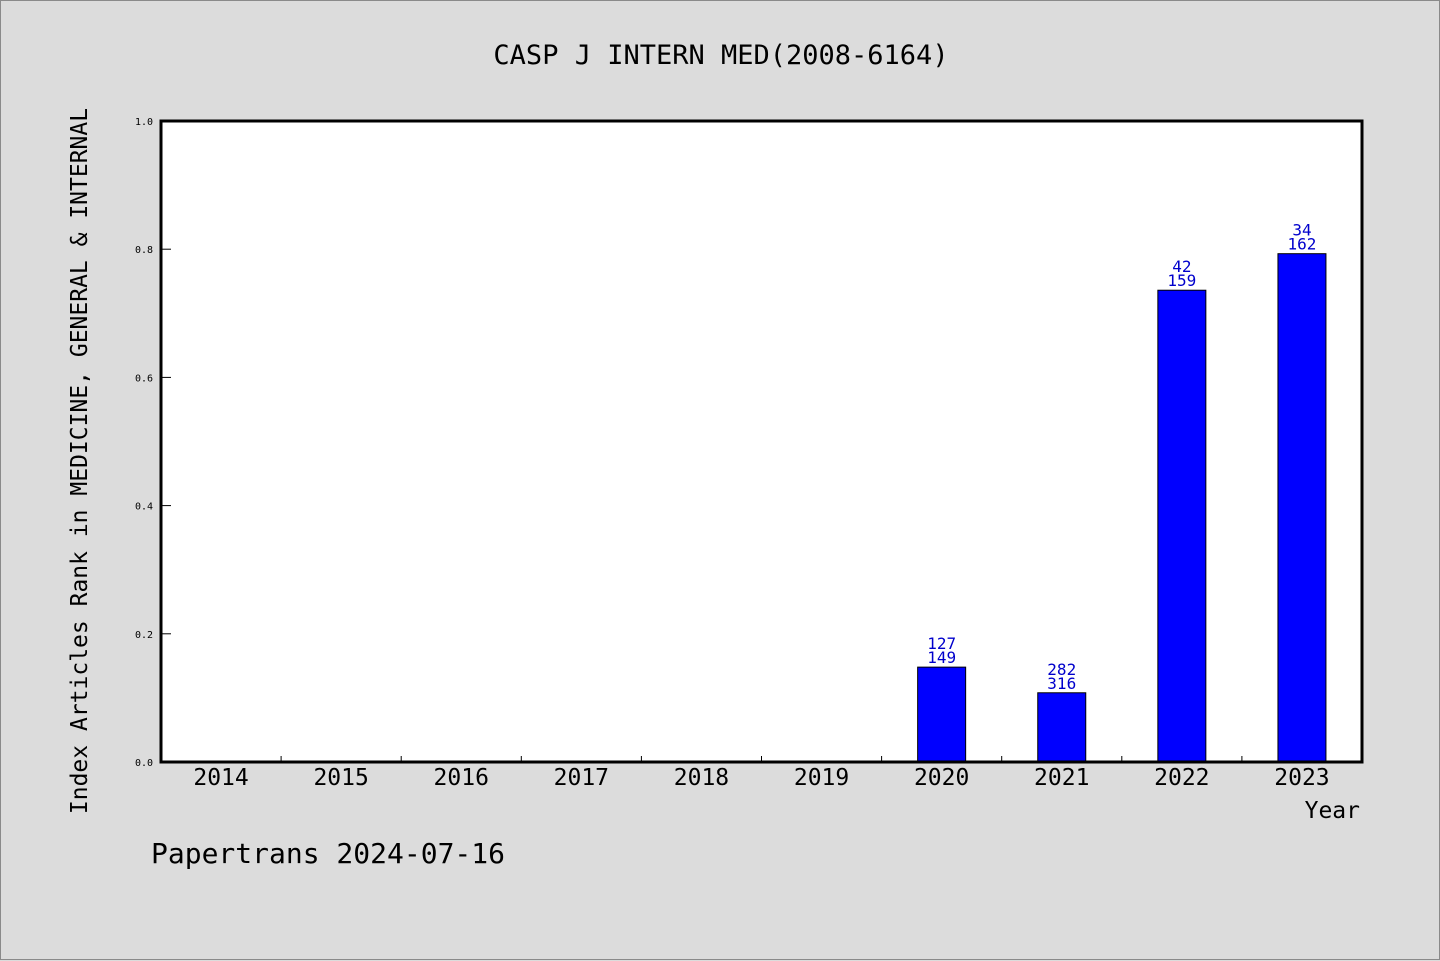 The width and height of the screenshot is (1440, 961). I want to click on x-tick-label: 2023, so click(1301, 778).